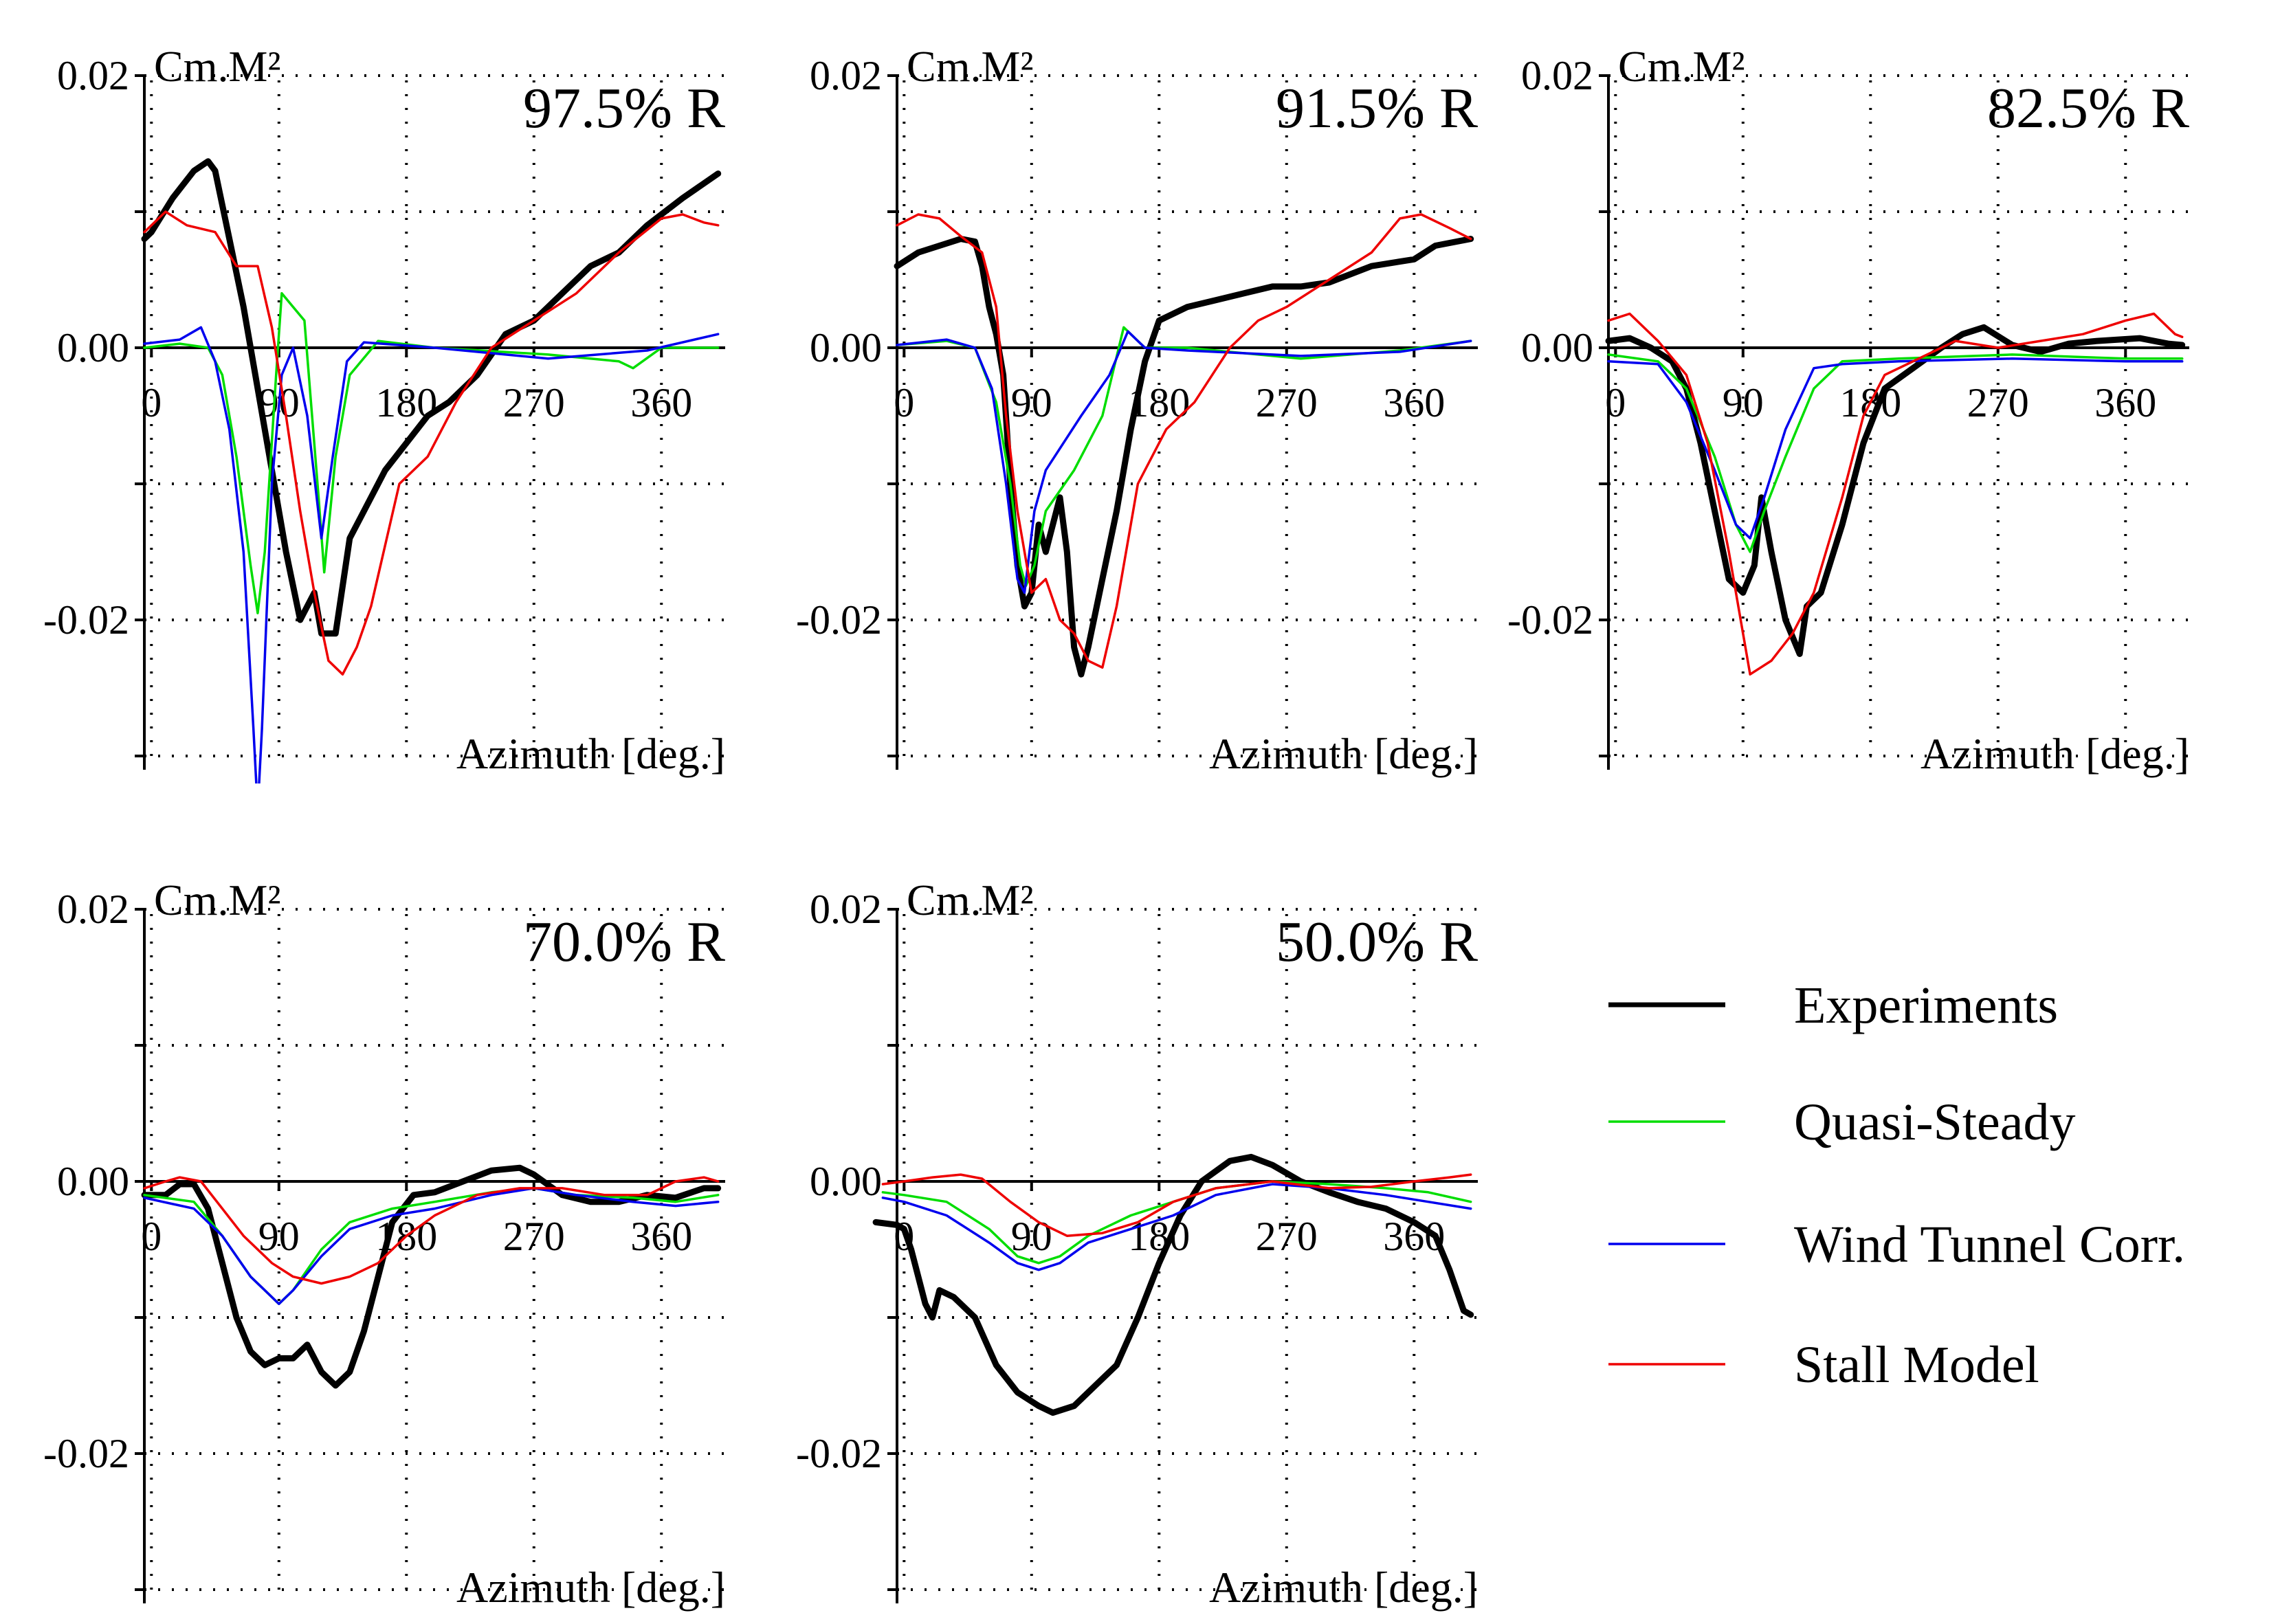 The image size is (2269, 1624). What do you see at coordinates (1377, 942) in the screenshot?
I see `chart-title: 50.0% R` at bounding box center [1377, 942].